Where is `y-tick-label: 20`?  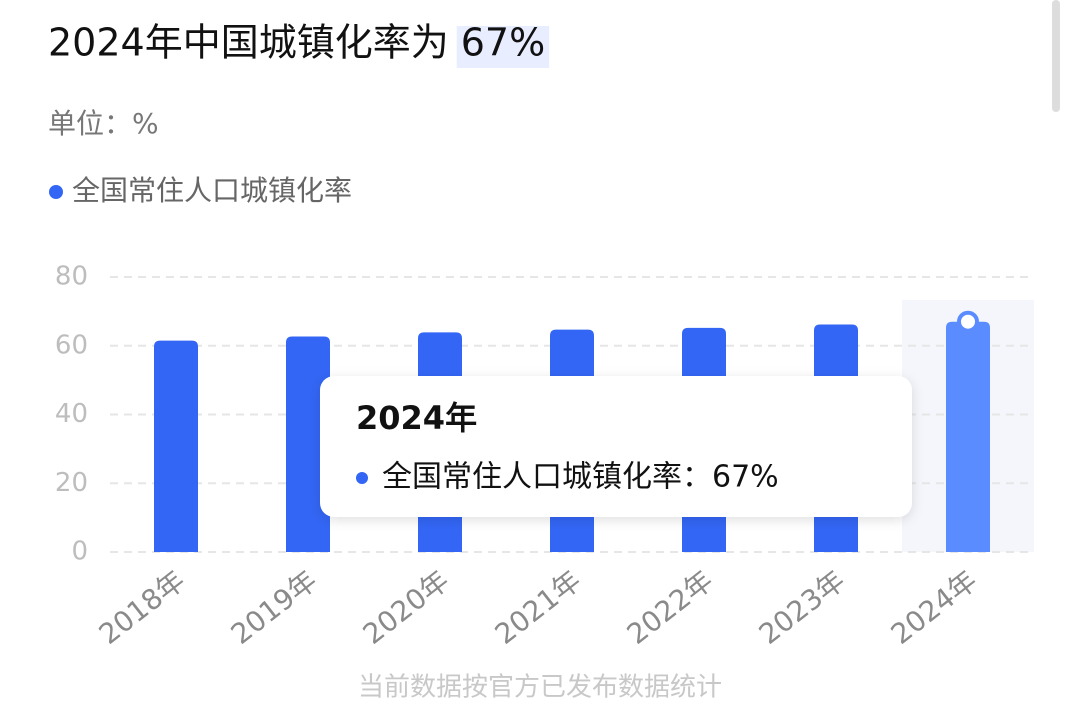
y-tick-label: 20 is located at coordinates (71, 483).